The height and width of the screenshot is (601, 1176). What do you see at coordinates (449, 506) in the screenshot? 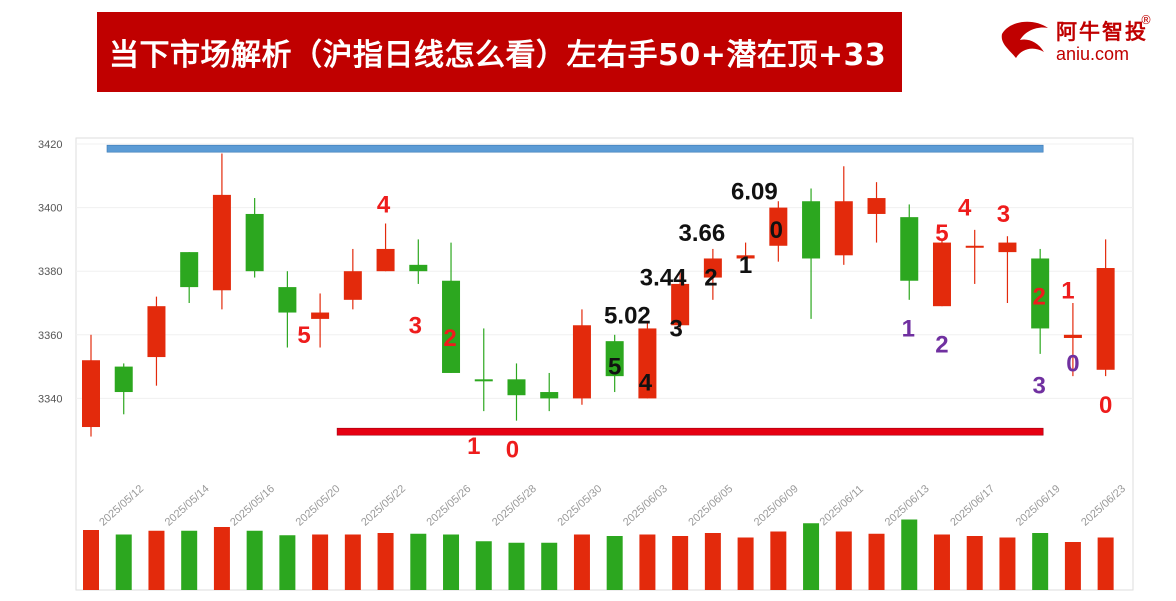
I see `x-tick-label: 2025/05/26` at bounding box center [449, 506].